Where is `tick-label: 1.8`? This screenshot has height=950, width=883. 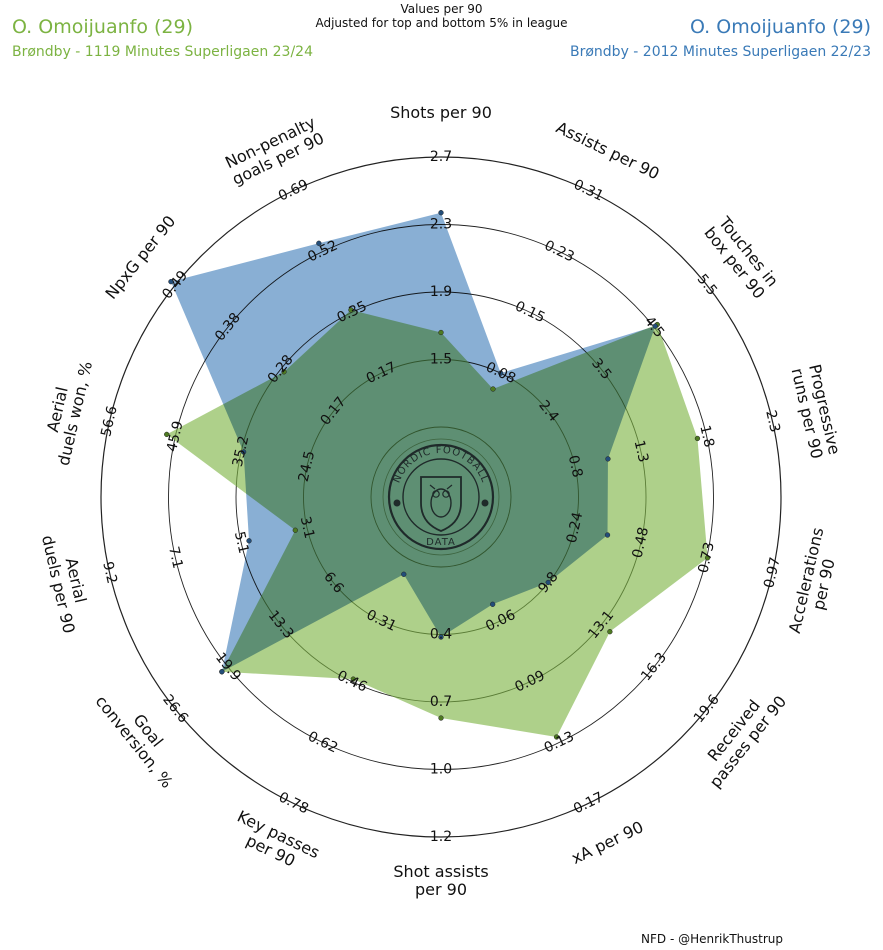
tick-label: 1.8 is located at coordinates (706, 436).